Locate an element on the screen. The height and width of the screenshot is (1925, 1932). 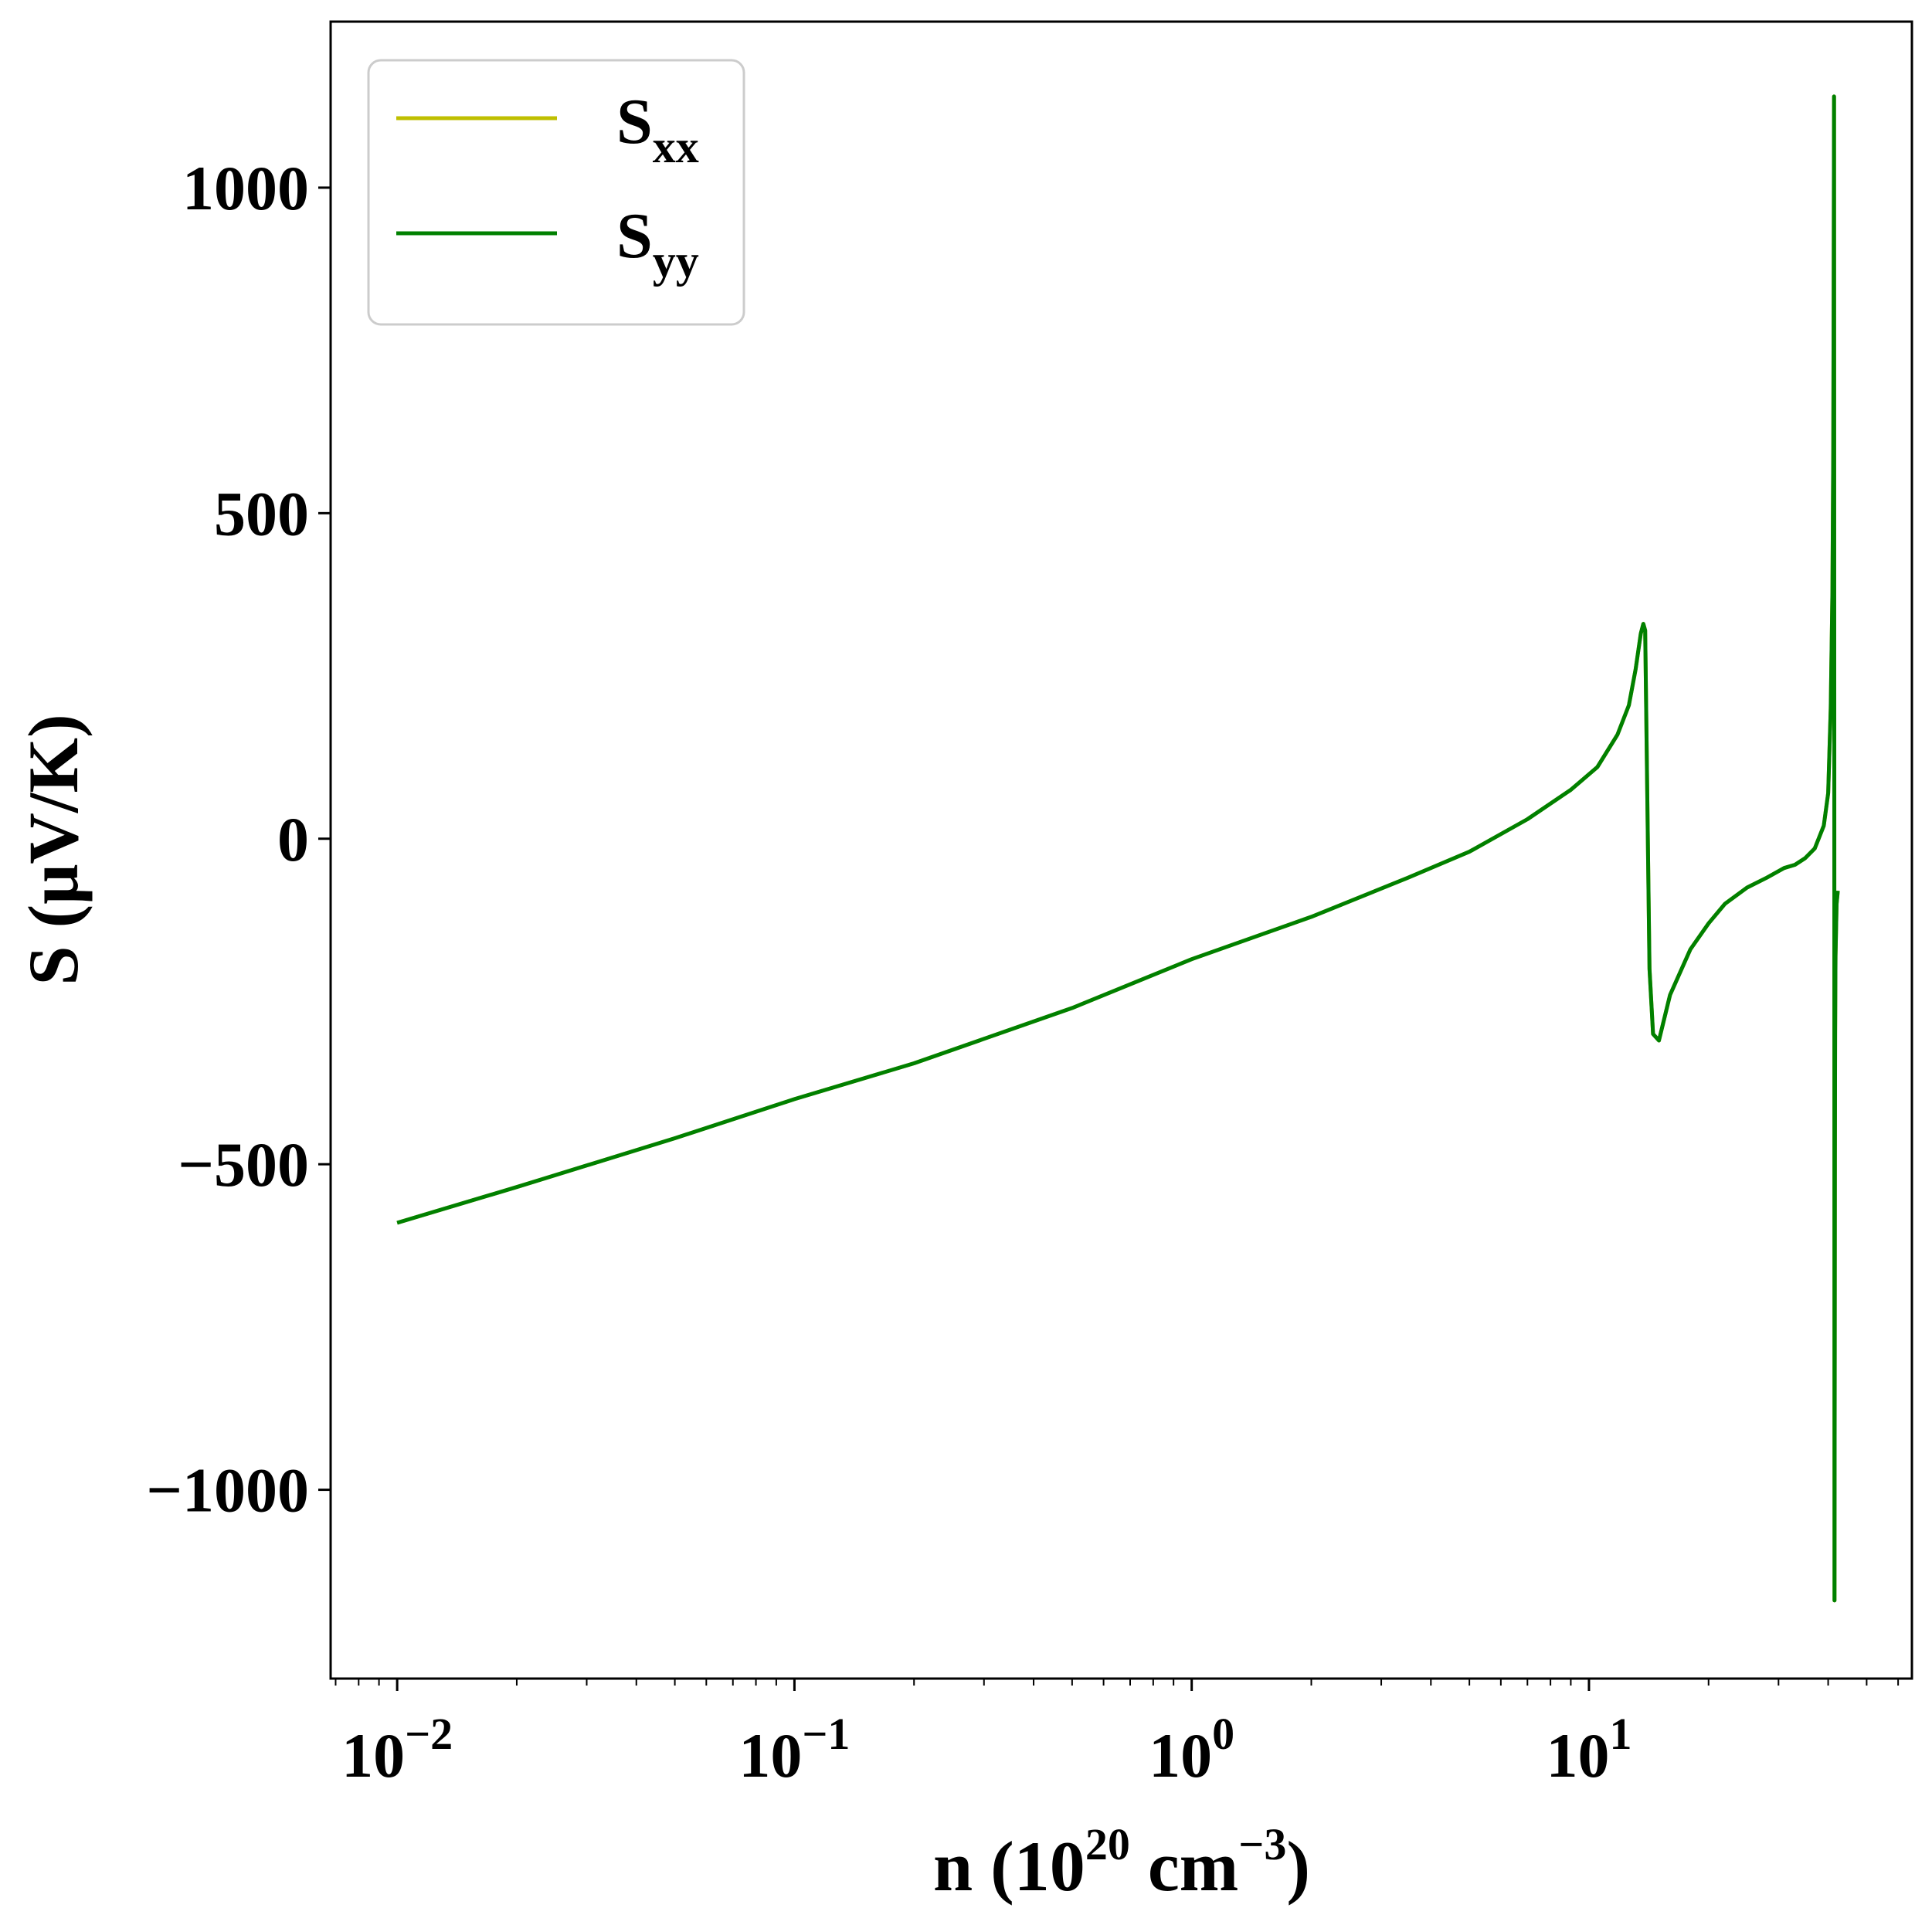
x-axis: 10⁻² 10⁻¹ 10⁰ 10¹ is located at coordinates (1117, 1735).